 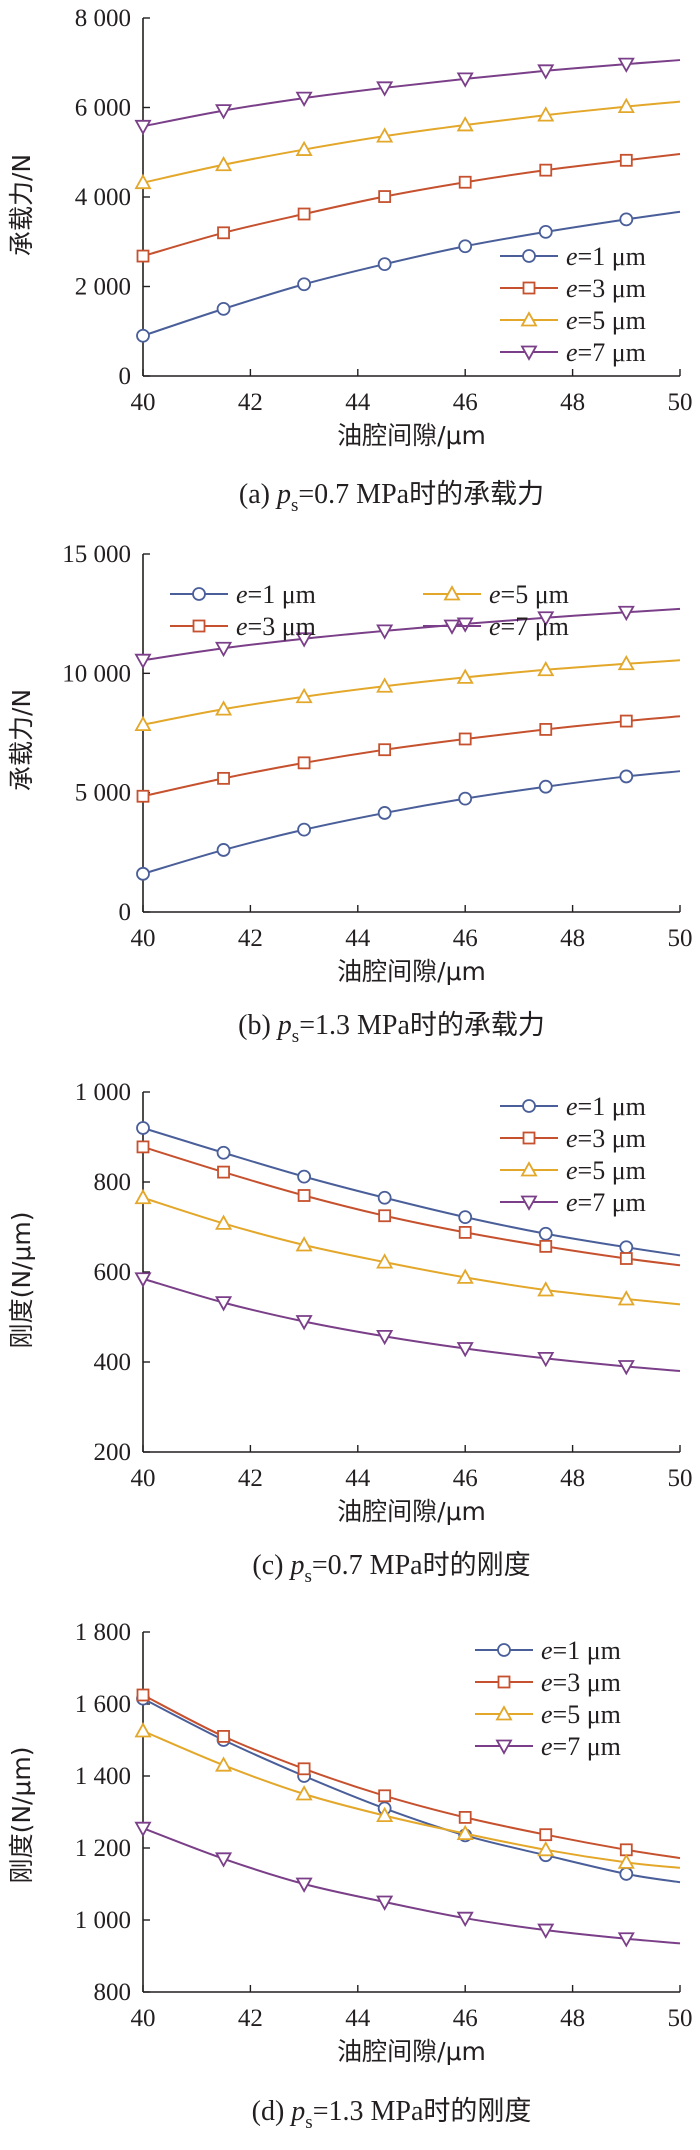 I want to click on caption-symbol: p, so click(x=296, y=1565).